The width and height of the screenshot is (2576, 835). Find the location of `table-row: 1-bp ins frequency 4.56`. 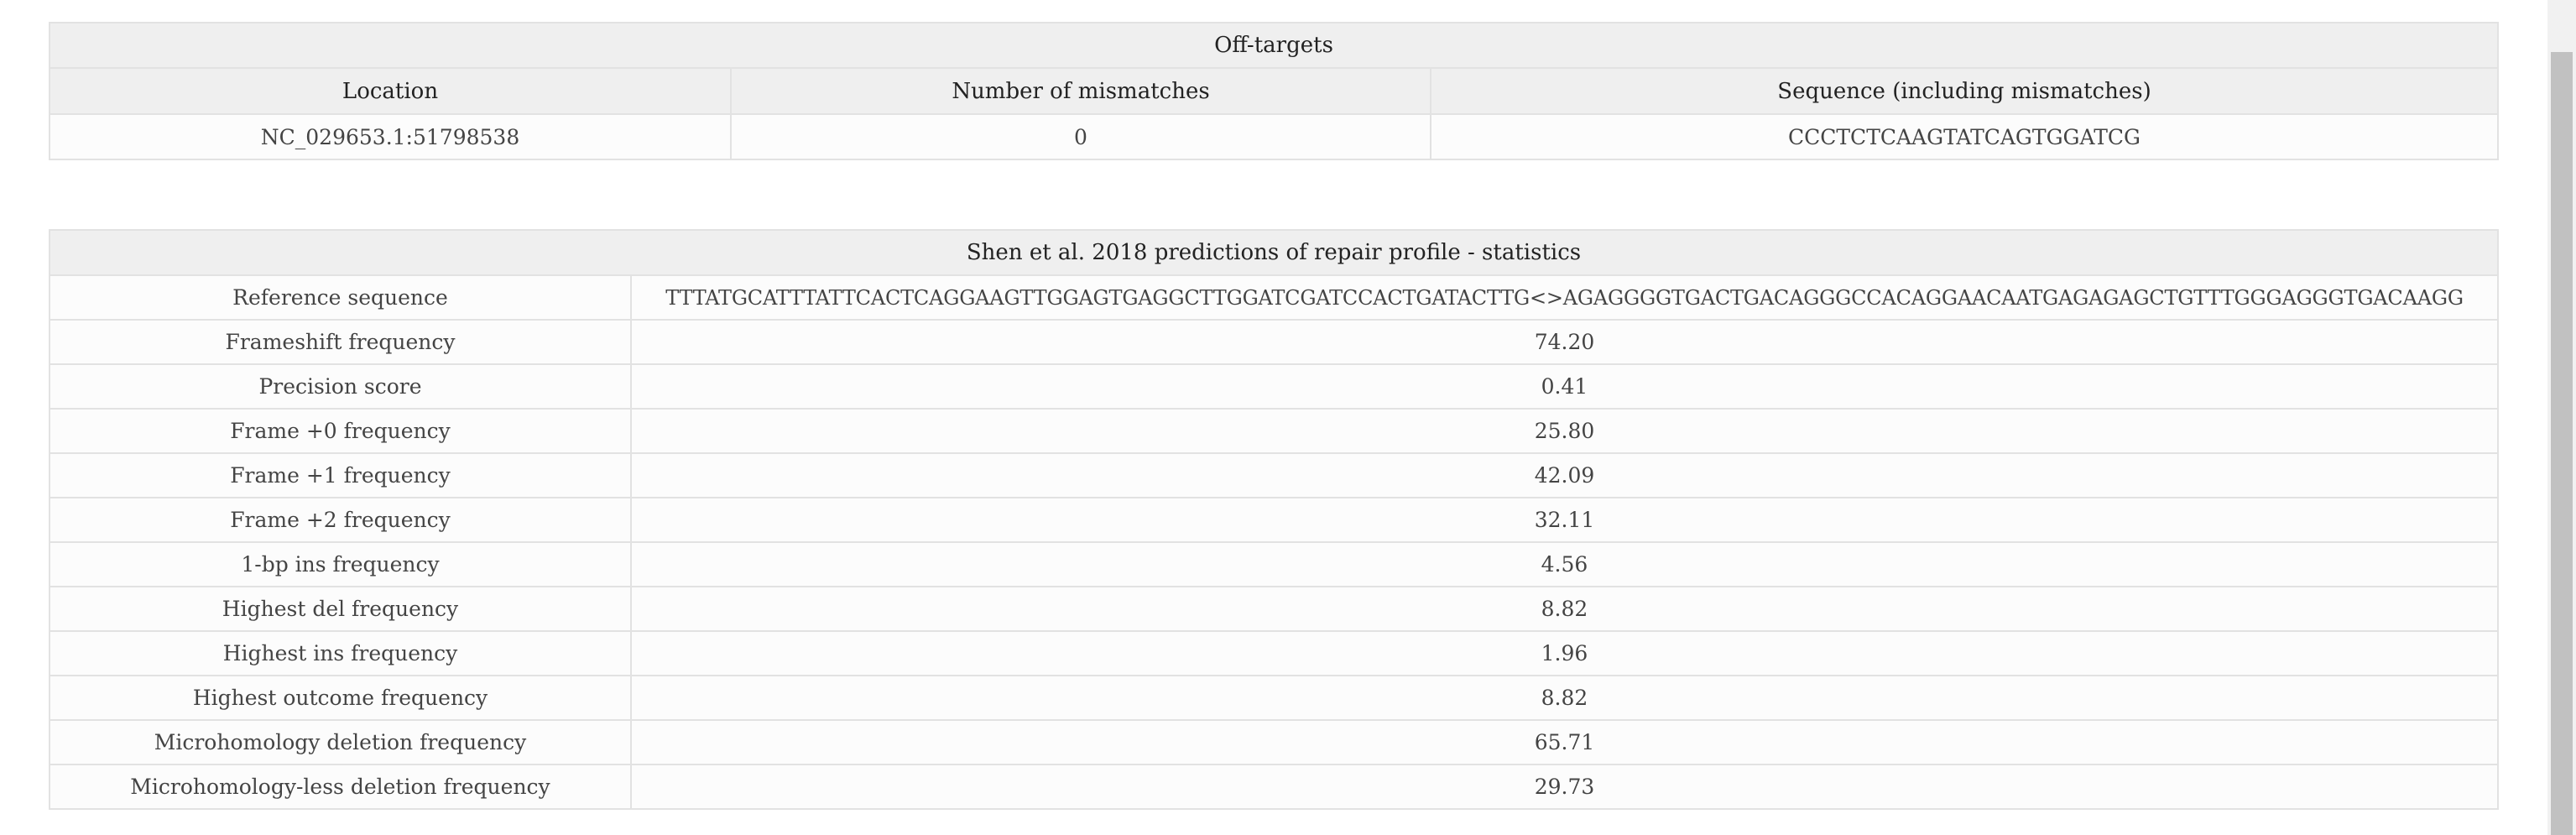

table-row: 1-bp ins frequency 4.56 is located at coordinates (1274, 564).